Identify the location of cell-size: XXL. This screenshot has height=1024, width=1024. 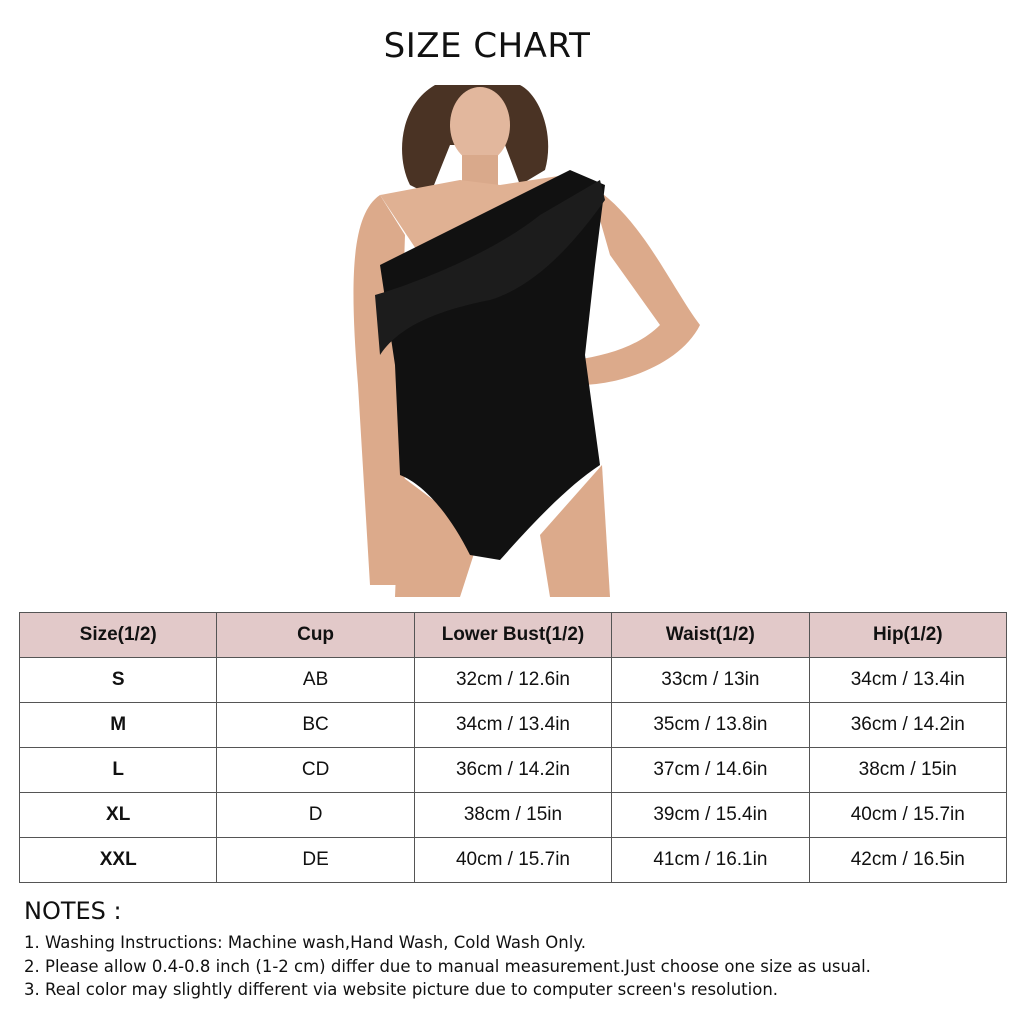
(118, 860).